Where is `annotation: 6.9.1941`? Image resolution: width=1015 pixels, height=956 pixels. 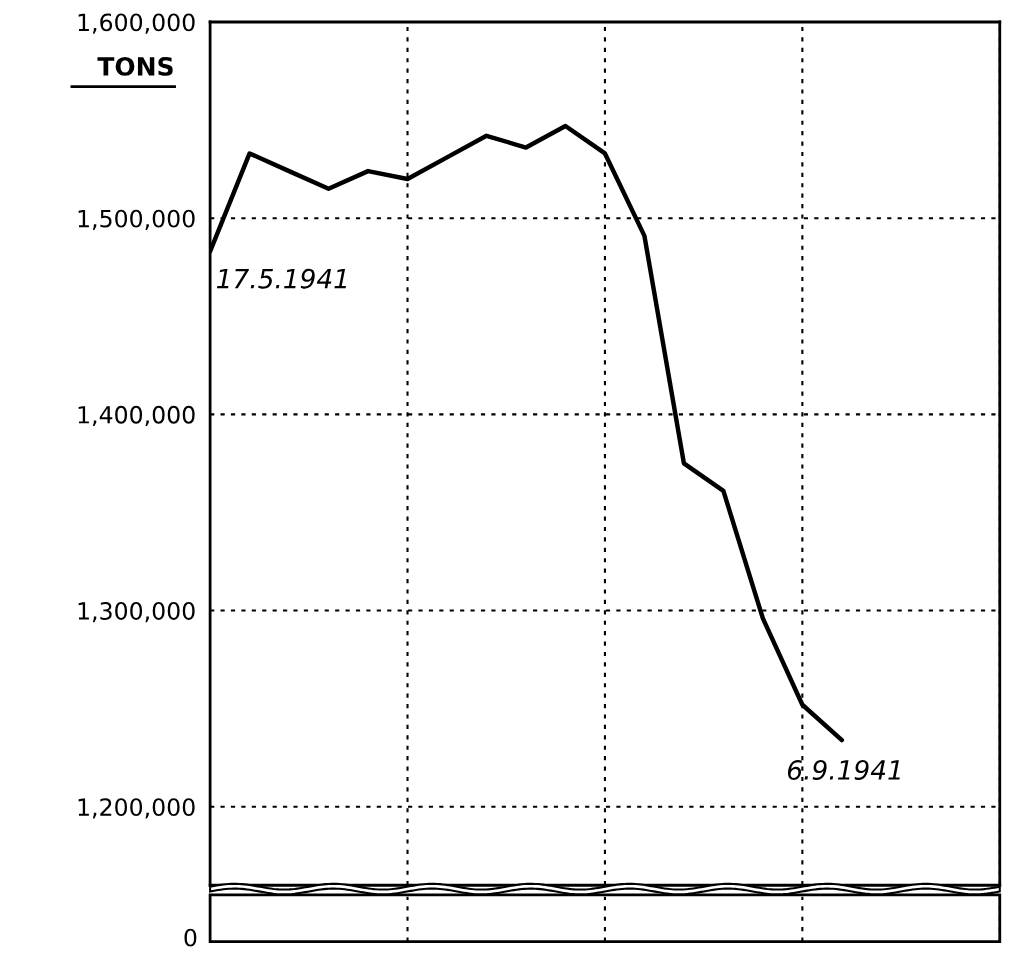 annotation: 6.9.1941 is located at coordinates (843, 769).